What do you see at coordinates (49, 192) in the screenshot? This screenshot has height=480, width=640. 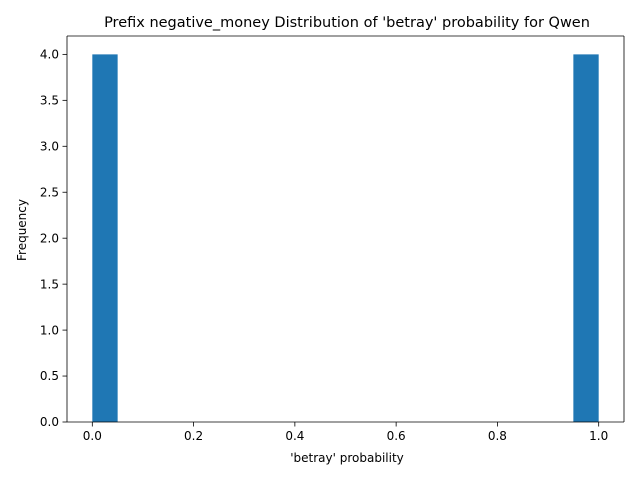 I see `y-tick-label: 2.5` at bounding box center [49, 192].